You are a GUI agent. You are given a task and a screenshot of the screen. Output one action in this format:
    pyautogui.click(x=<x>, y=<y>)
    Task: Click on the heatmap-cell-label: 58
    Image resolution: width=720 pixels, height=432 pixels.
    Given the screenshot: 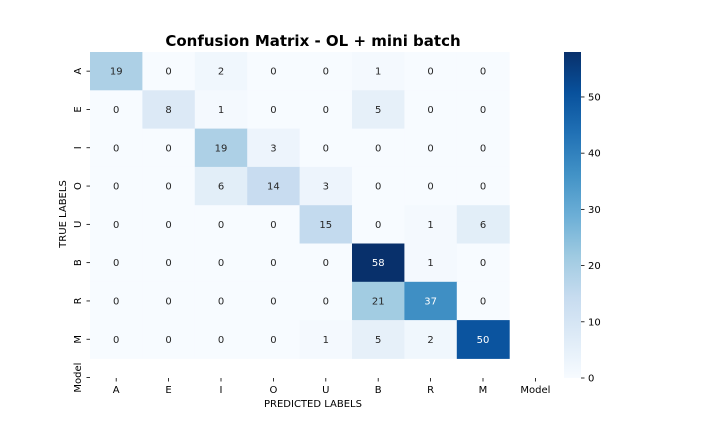 What is the action you would take?
    pyautogui.click(x=378, y=263)
    